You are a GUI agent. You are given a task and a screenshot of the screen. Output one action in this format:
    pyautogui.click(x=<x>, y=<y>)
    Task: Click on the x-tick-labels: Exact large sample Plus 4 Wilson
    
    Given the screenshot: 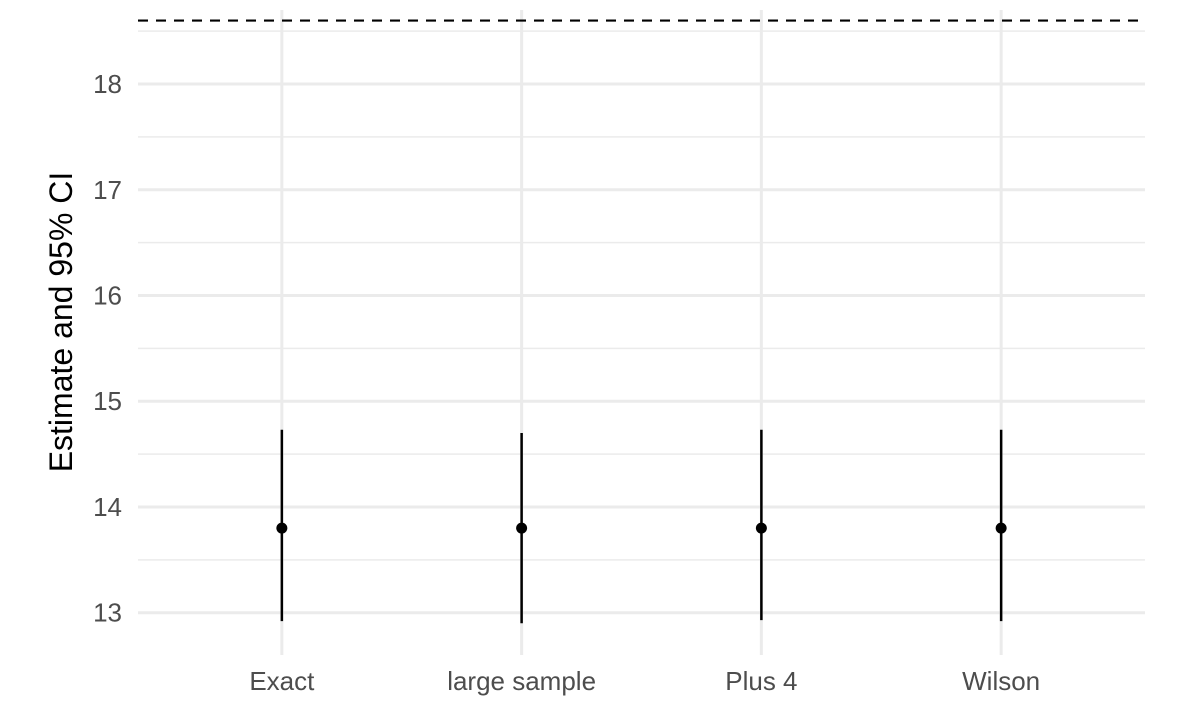 What is the action you would take?
    pyautogui.click(x=644, y=681)
    